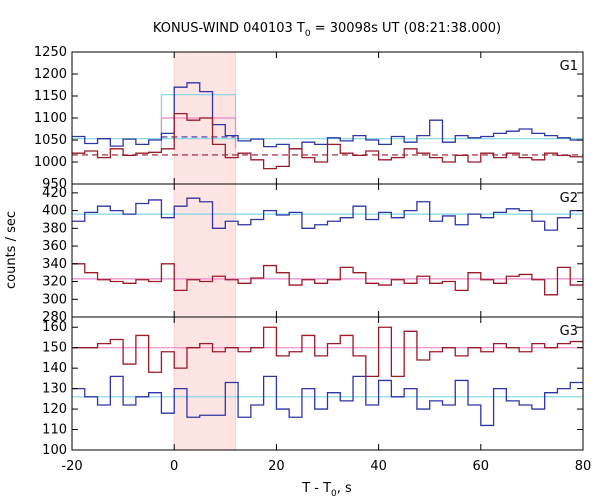 The height and width of the screenshot is (500, 600). Describe the element at coordinates (54, 430) in the screenshot. I see `y-tick-label: 110` at that location.